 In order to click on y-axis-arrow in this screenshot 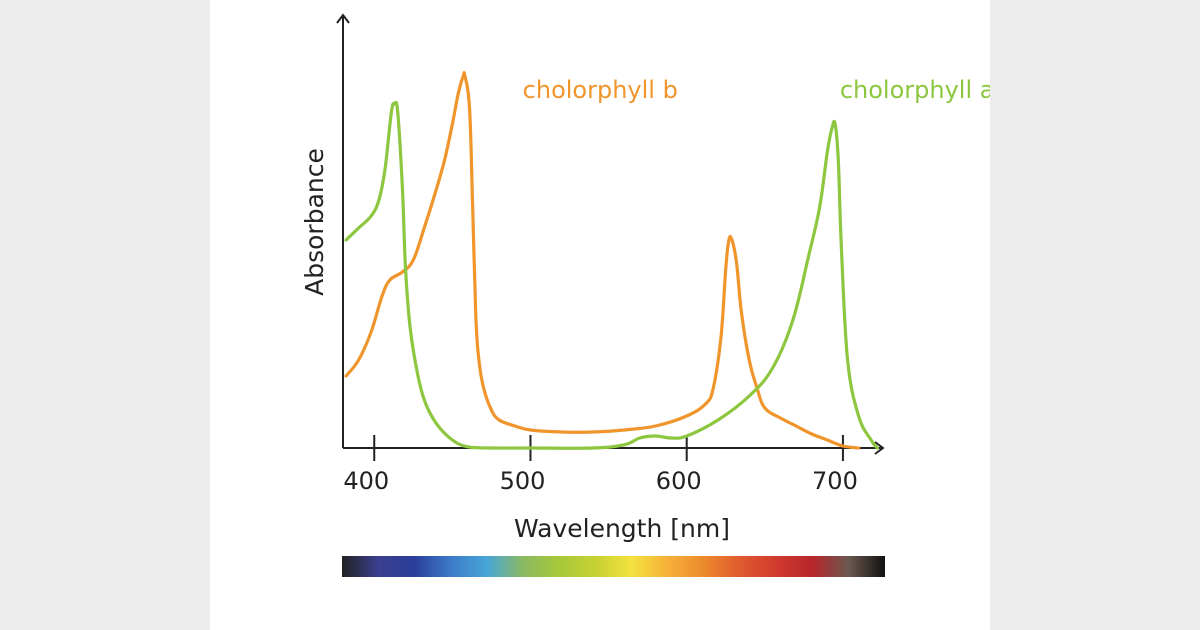, I will do `click(343, 18)`.